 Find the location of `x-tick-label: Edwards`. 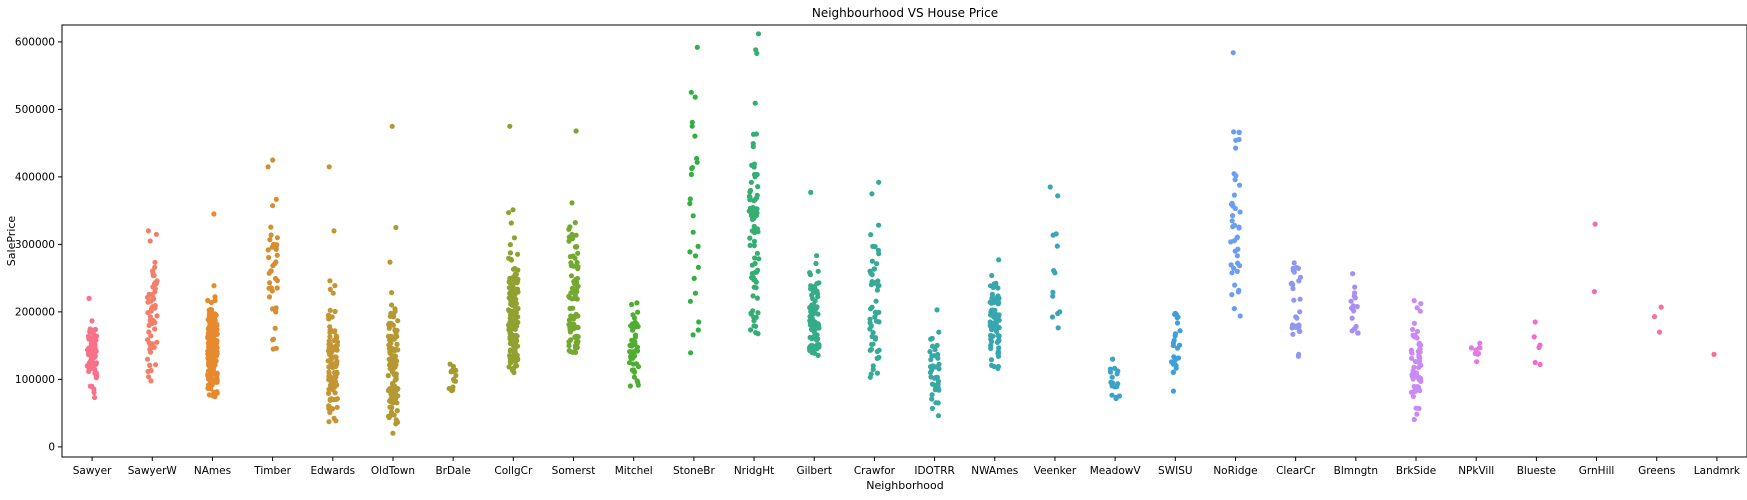

x-tick-label: Edwards is located at coordinates (333, 471).